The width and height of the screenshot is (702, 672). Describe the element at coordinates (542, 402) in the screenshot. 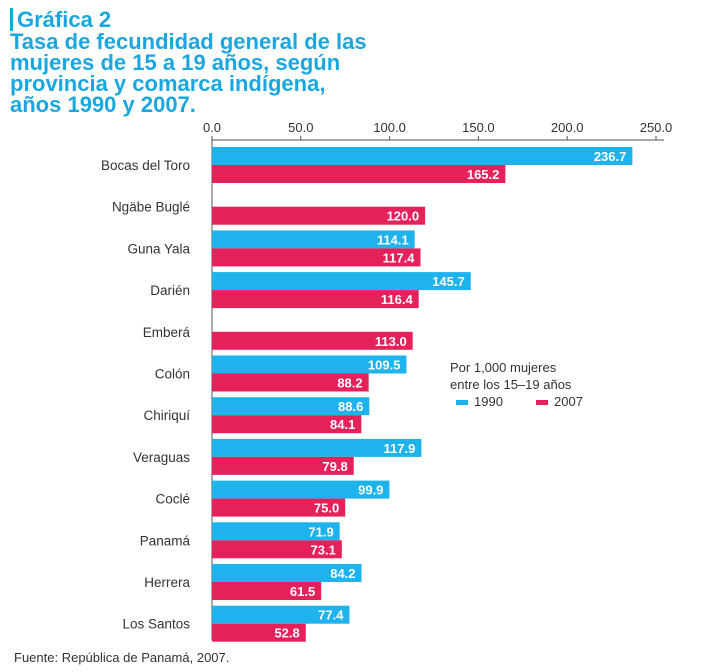

I see `legend-swatch-2007` at that location.